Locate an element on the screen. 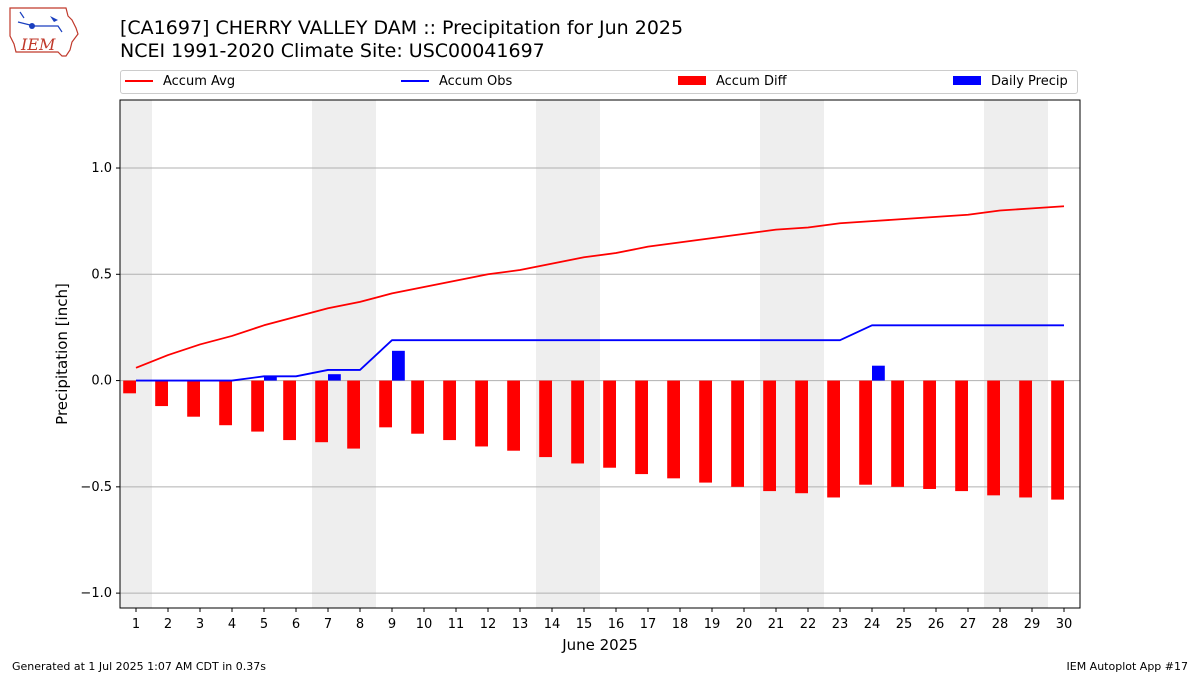 The height and width of the screenshot is (675, 1200). x-tick-label: 4 is located at coordinates (232, 624).